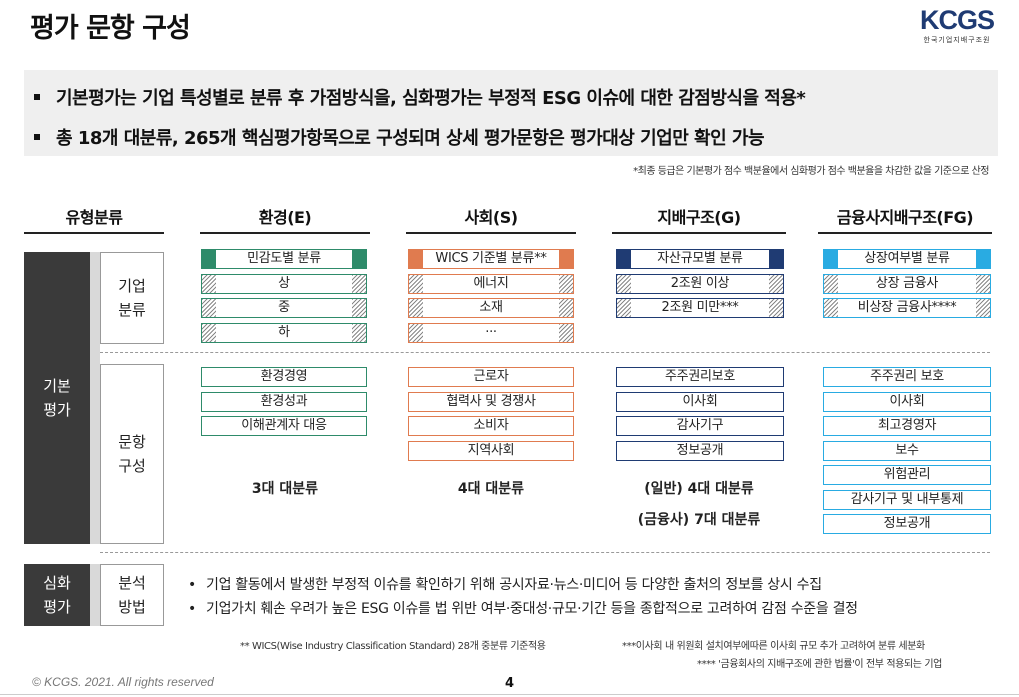 Image resolution: width=1019 pixels, height=697 pixels. I want to click on gov-class-item: 2조원 이상, so click(700, 283).